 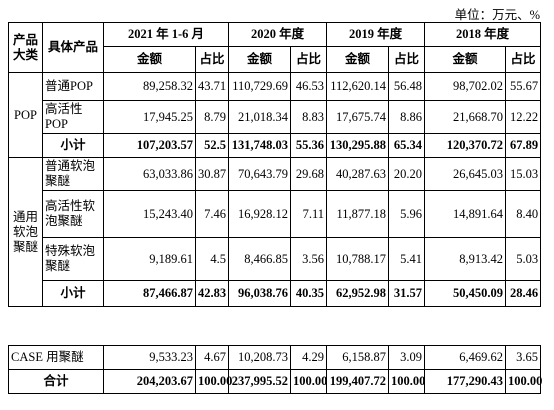 I want to click on cell: 5.03, so click(x=523, y=259).